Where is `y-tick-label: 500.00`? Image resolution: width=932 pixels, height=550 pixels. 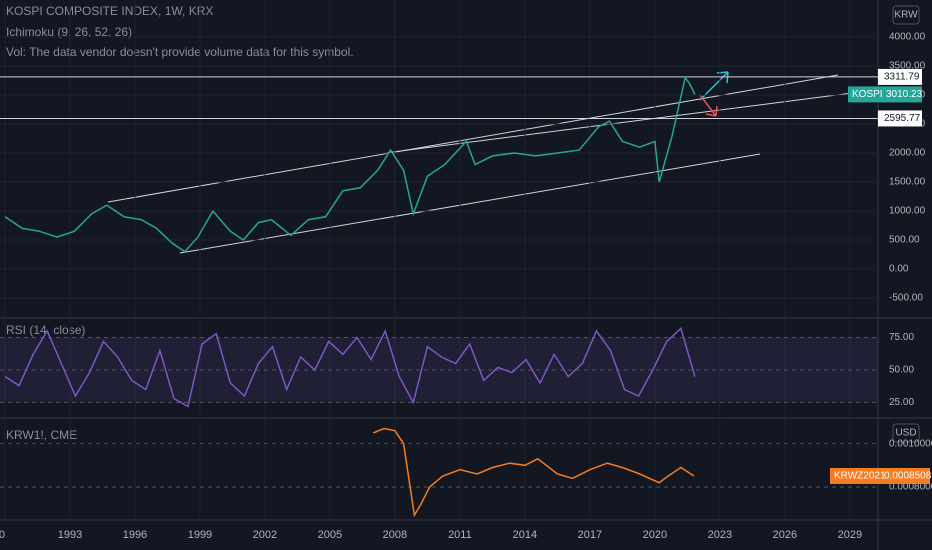 y-tick-label: 500.00 is located at coordinates (904, 240).